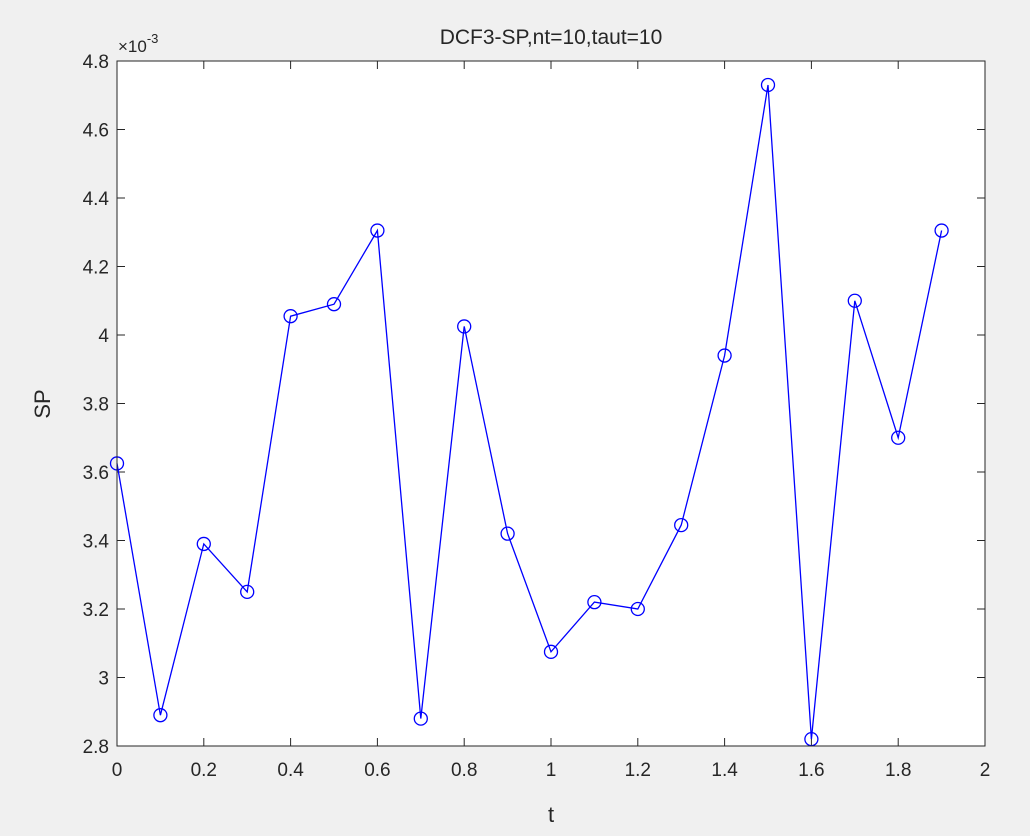 The image size is (1030, 836). What do you see at coordinates (377, 770) in the screenshot?
I see `x-tick-label: 0.6` at bounding box center [377, 770].